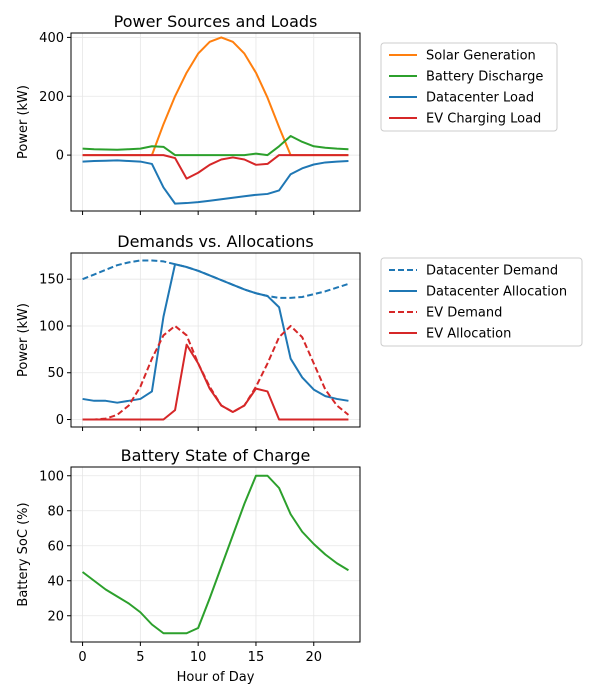 This screenshot has height=700, width=600. Describe the element at coordinates (483, 119) in the screenshot. I see `legend-entry: EV Charging Load` at that location.